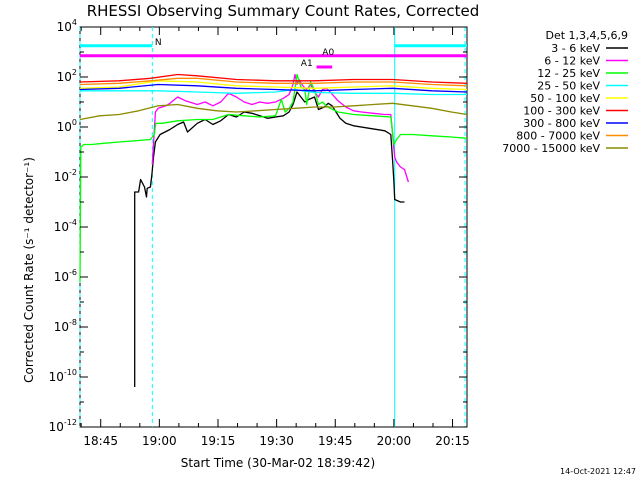 This screenshot has width=640, height=480. Describe the element at coordinates (561, 123) in the screenshot. I see `legend-label-6: 300 - 800 keV` at that location.